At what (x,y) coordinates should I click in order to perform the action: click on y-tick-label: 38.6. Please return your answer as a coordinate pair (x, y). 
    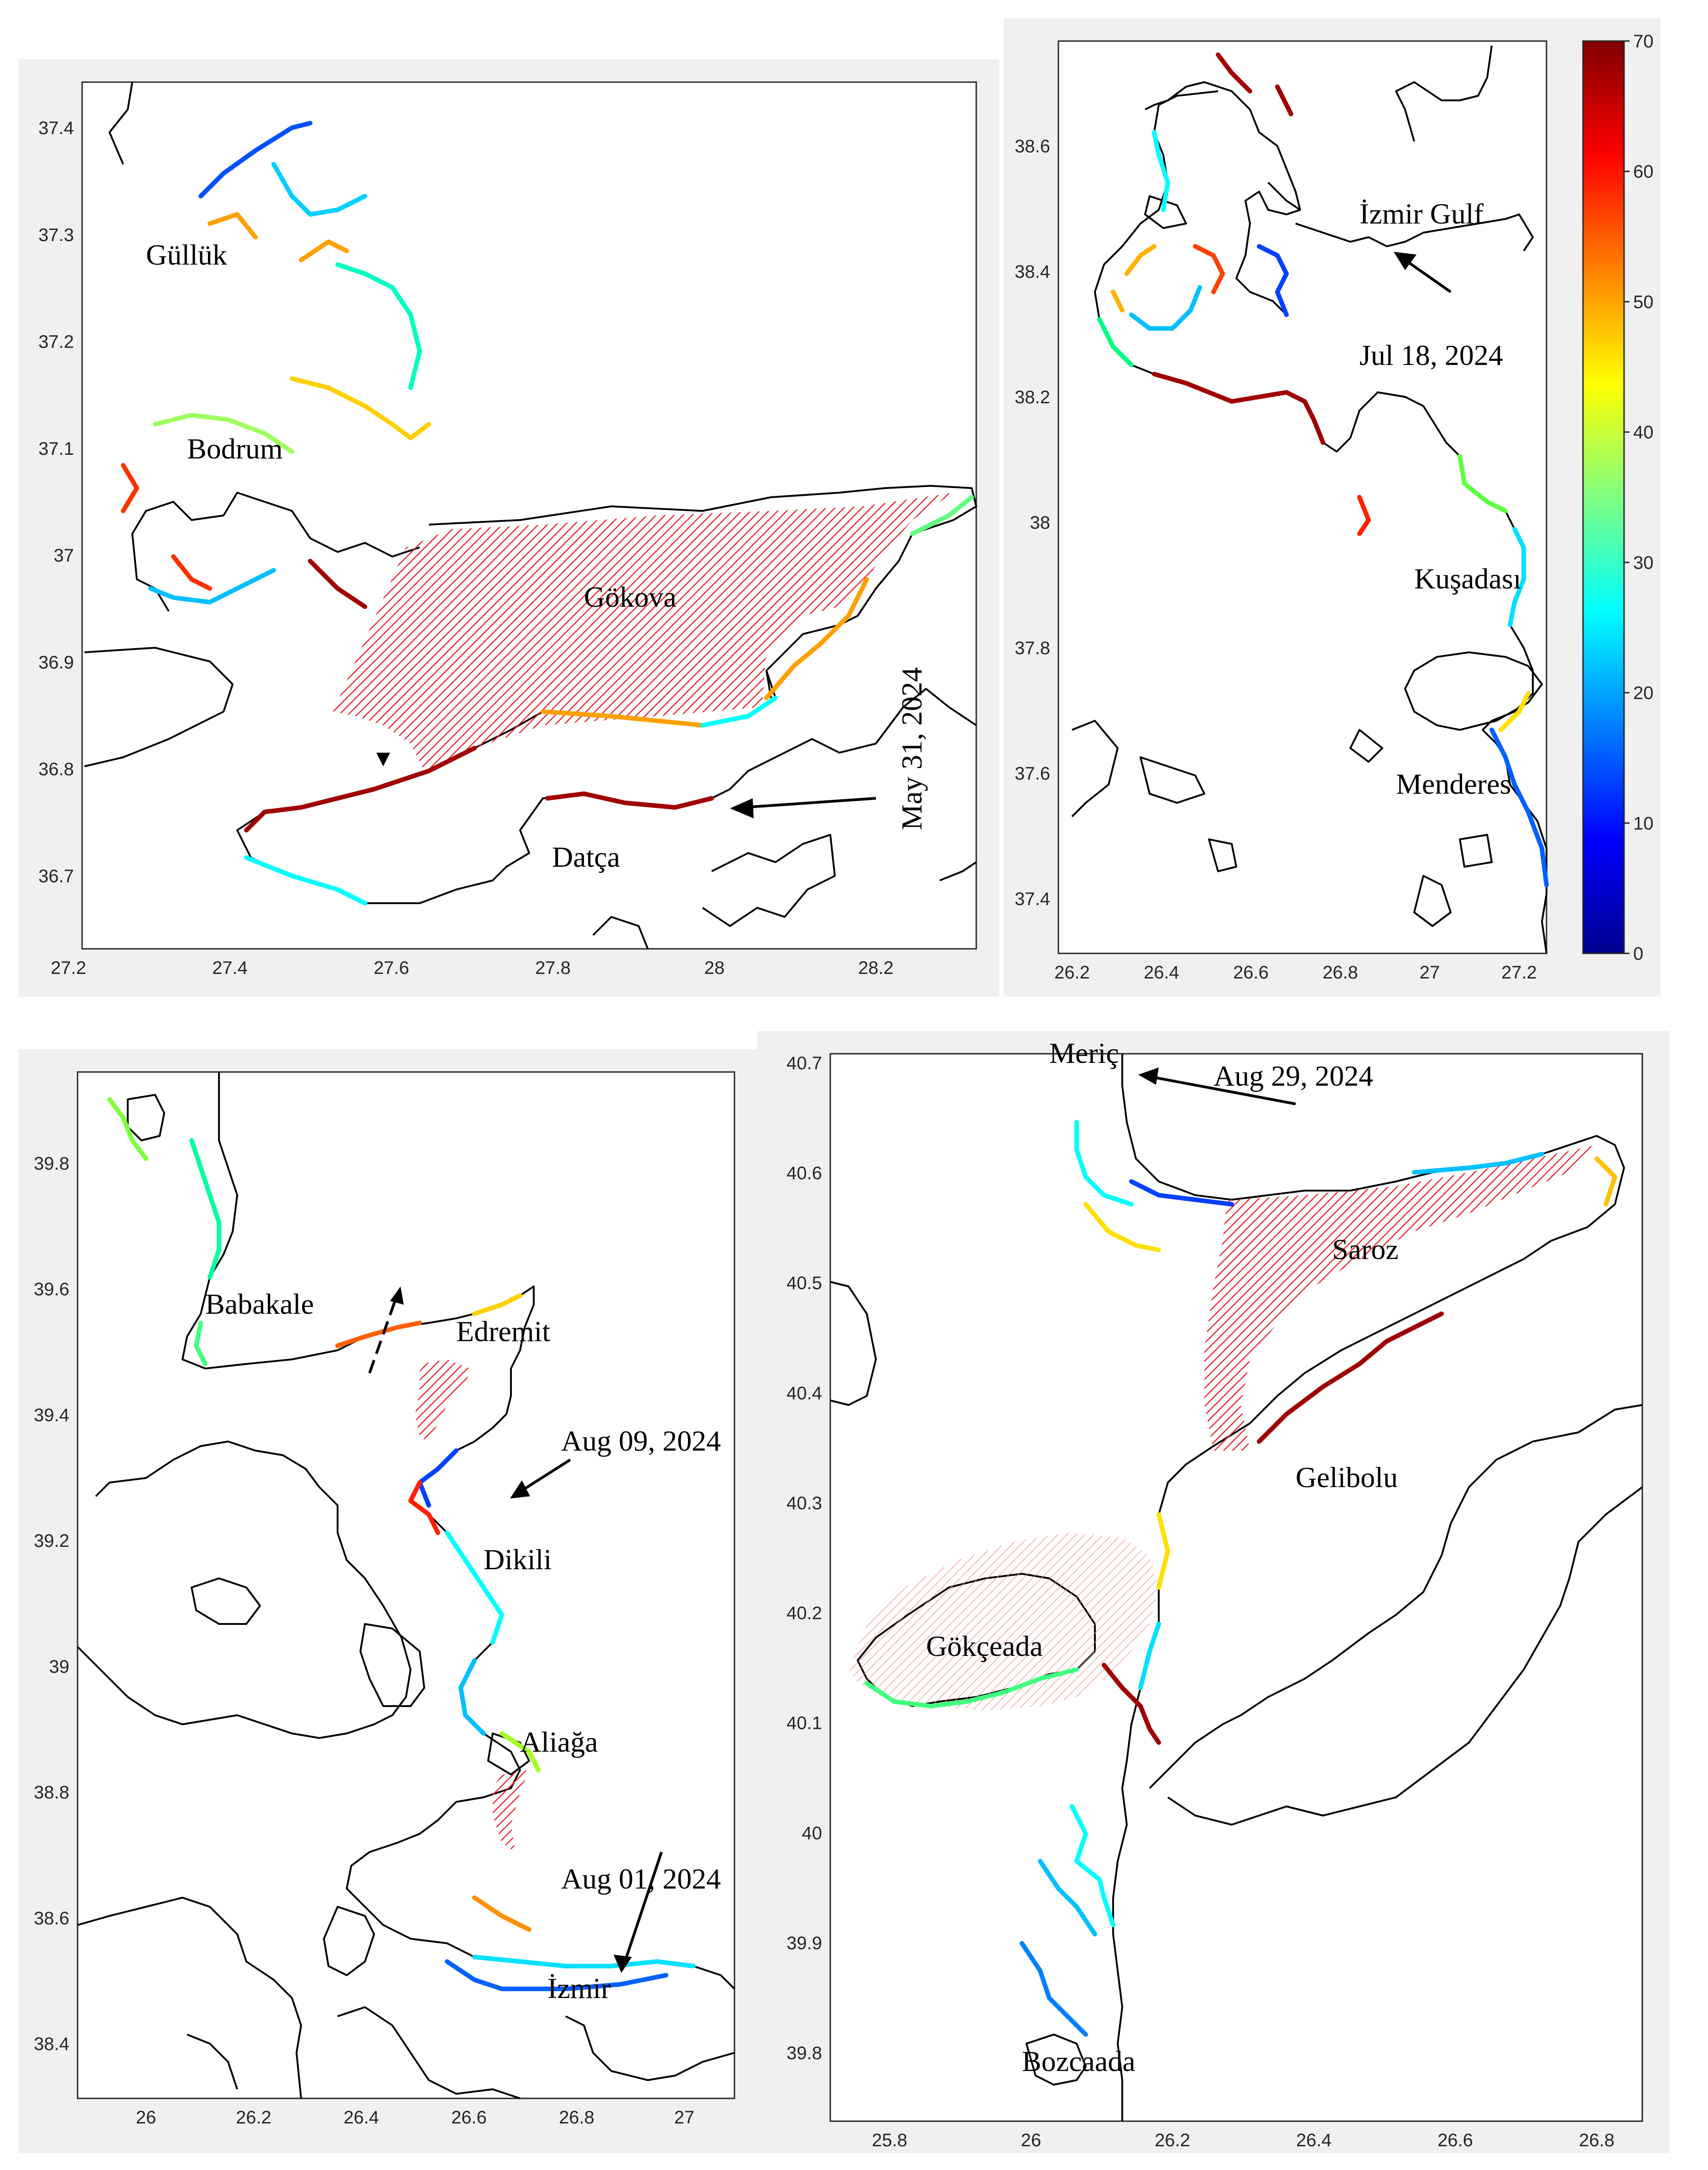
    Looking at the image, I should click on (52, 1918).